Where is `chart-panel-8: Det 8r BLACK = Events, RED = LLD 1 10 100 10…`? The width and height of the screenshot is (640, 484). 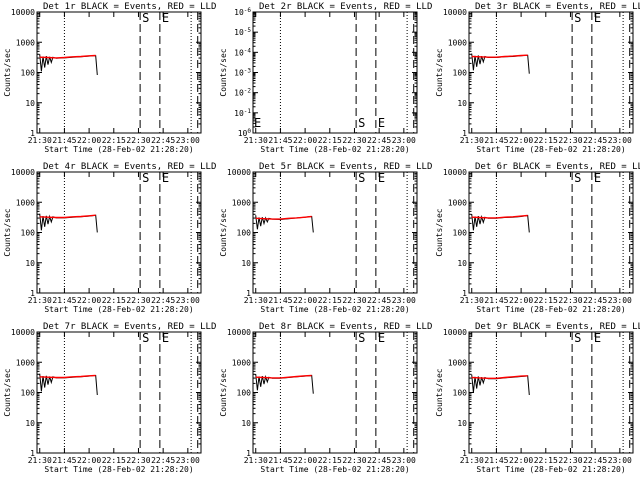
chart-panel-8: Det 8r BLACK = Events, RED = LLD 1 10 100 10… is located at coordinates (325, 398).